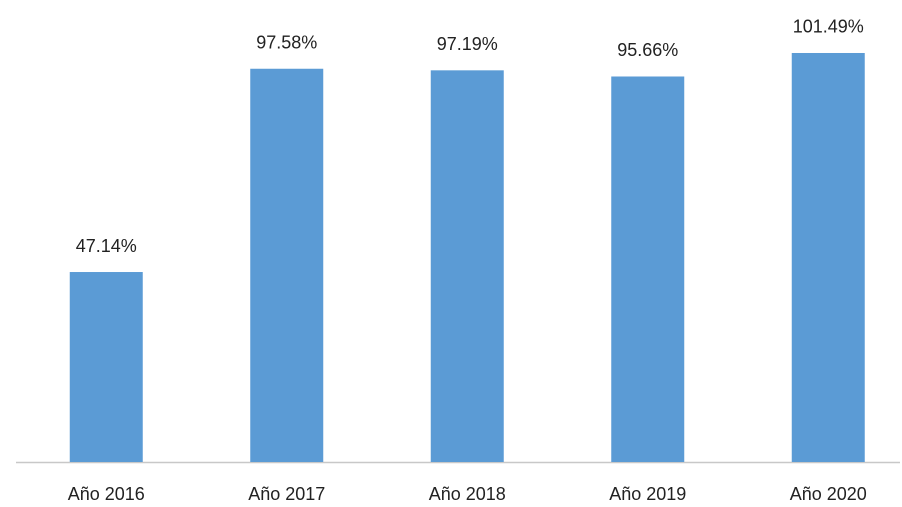 This screenshot has width=902, height=507. Describe the element at coordinates (647, 494) in the screenshot. I see `x-tick-label: Año 2019` at that location.